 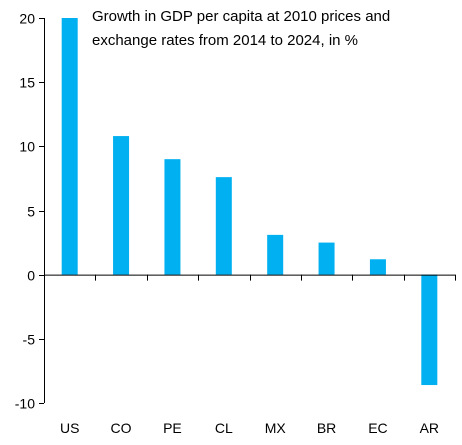 I want to click on x-category-label-cl: CL, so click(x=224, y=428).